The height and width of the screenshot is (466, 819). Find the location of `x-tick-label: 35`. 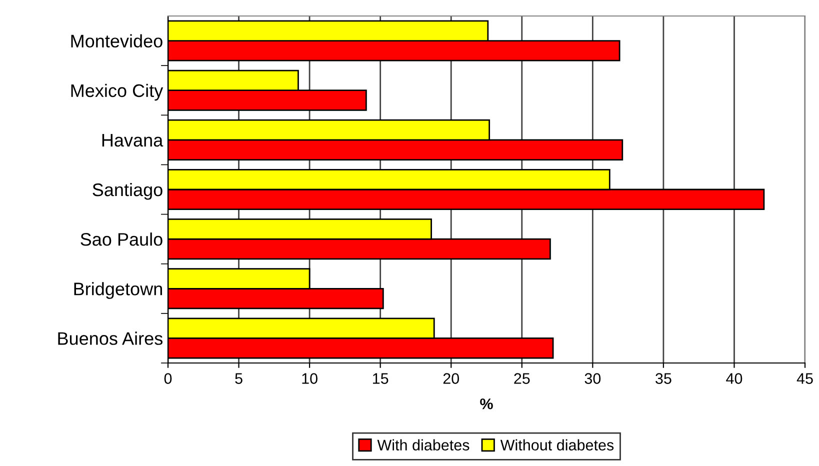

x-tick-label: 35 is located at coordinates (664, 378).